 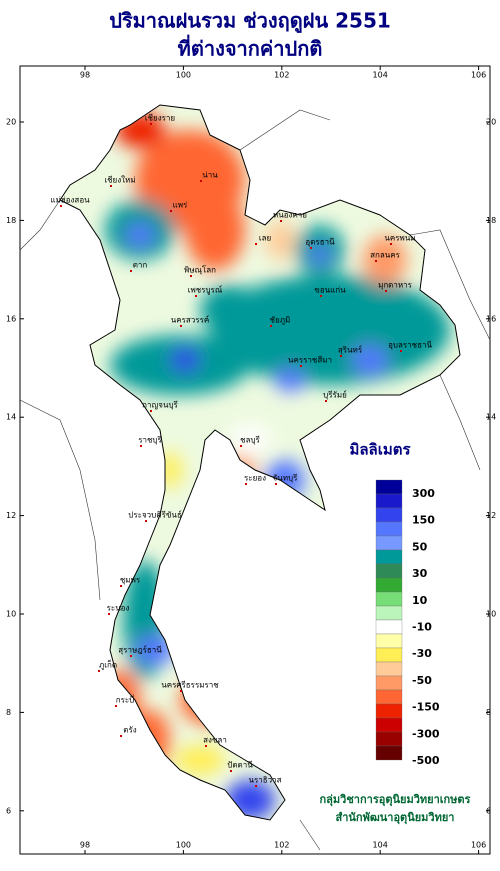 I want to click on legend-label: -150, so click(x=426, y=707).